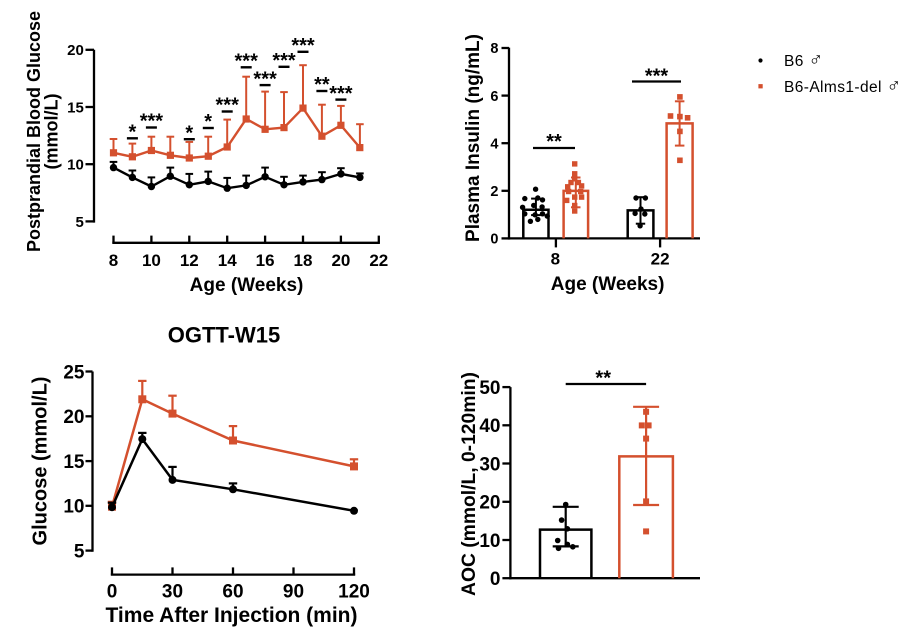 Image resolution: width=918 pixels, height=644 pixels. I want to click on svg-text: OGTT-W15, so click(224, 335).